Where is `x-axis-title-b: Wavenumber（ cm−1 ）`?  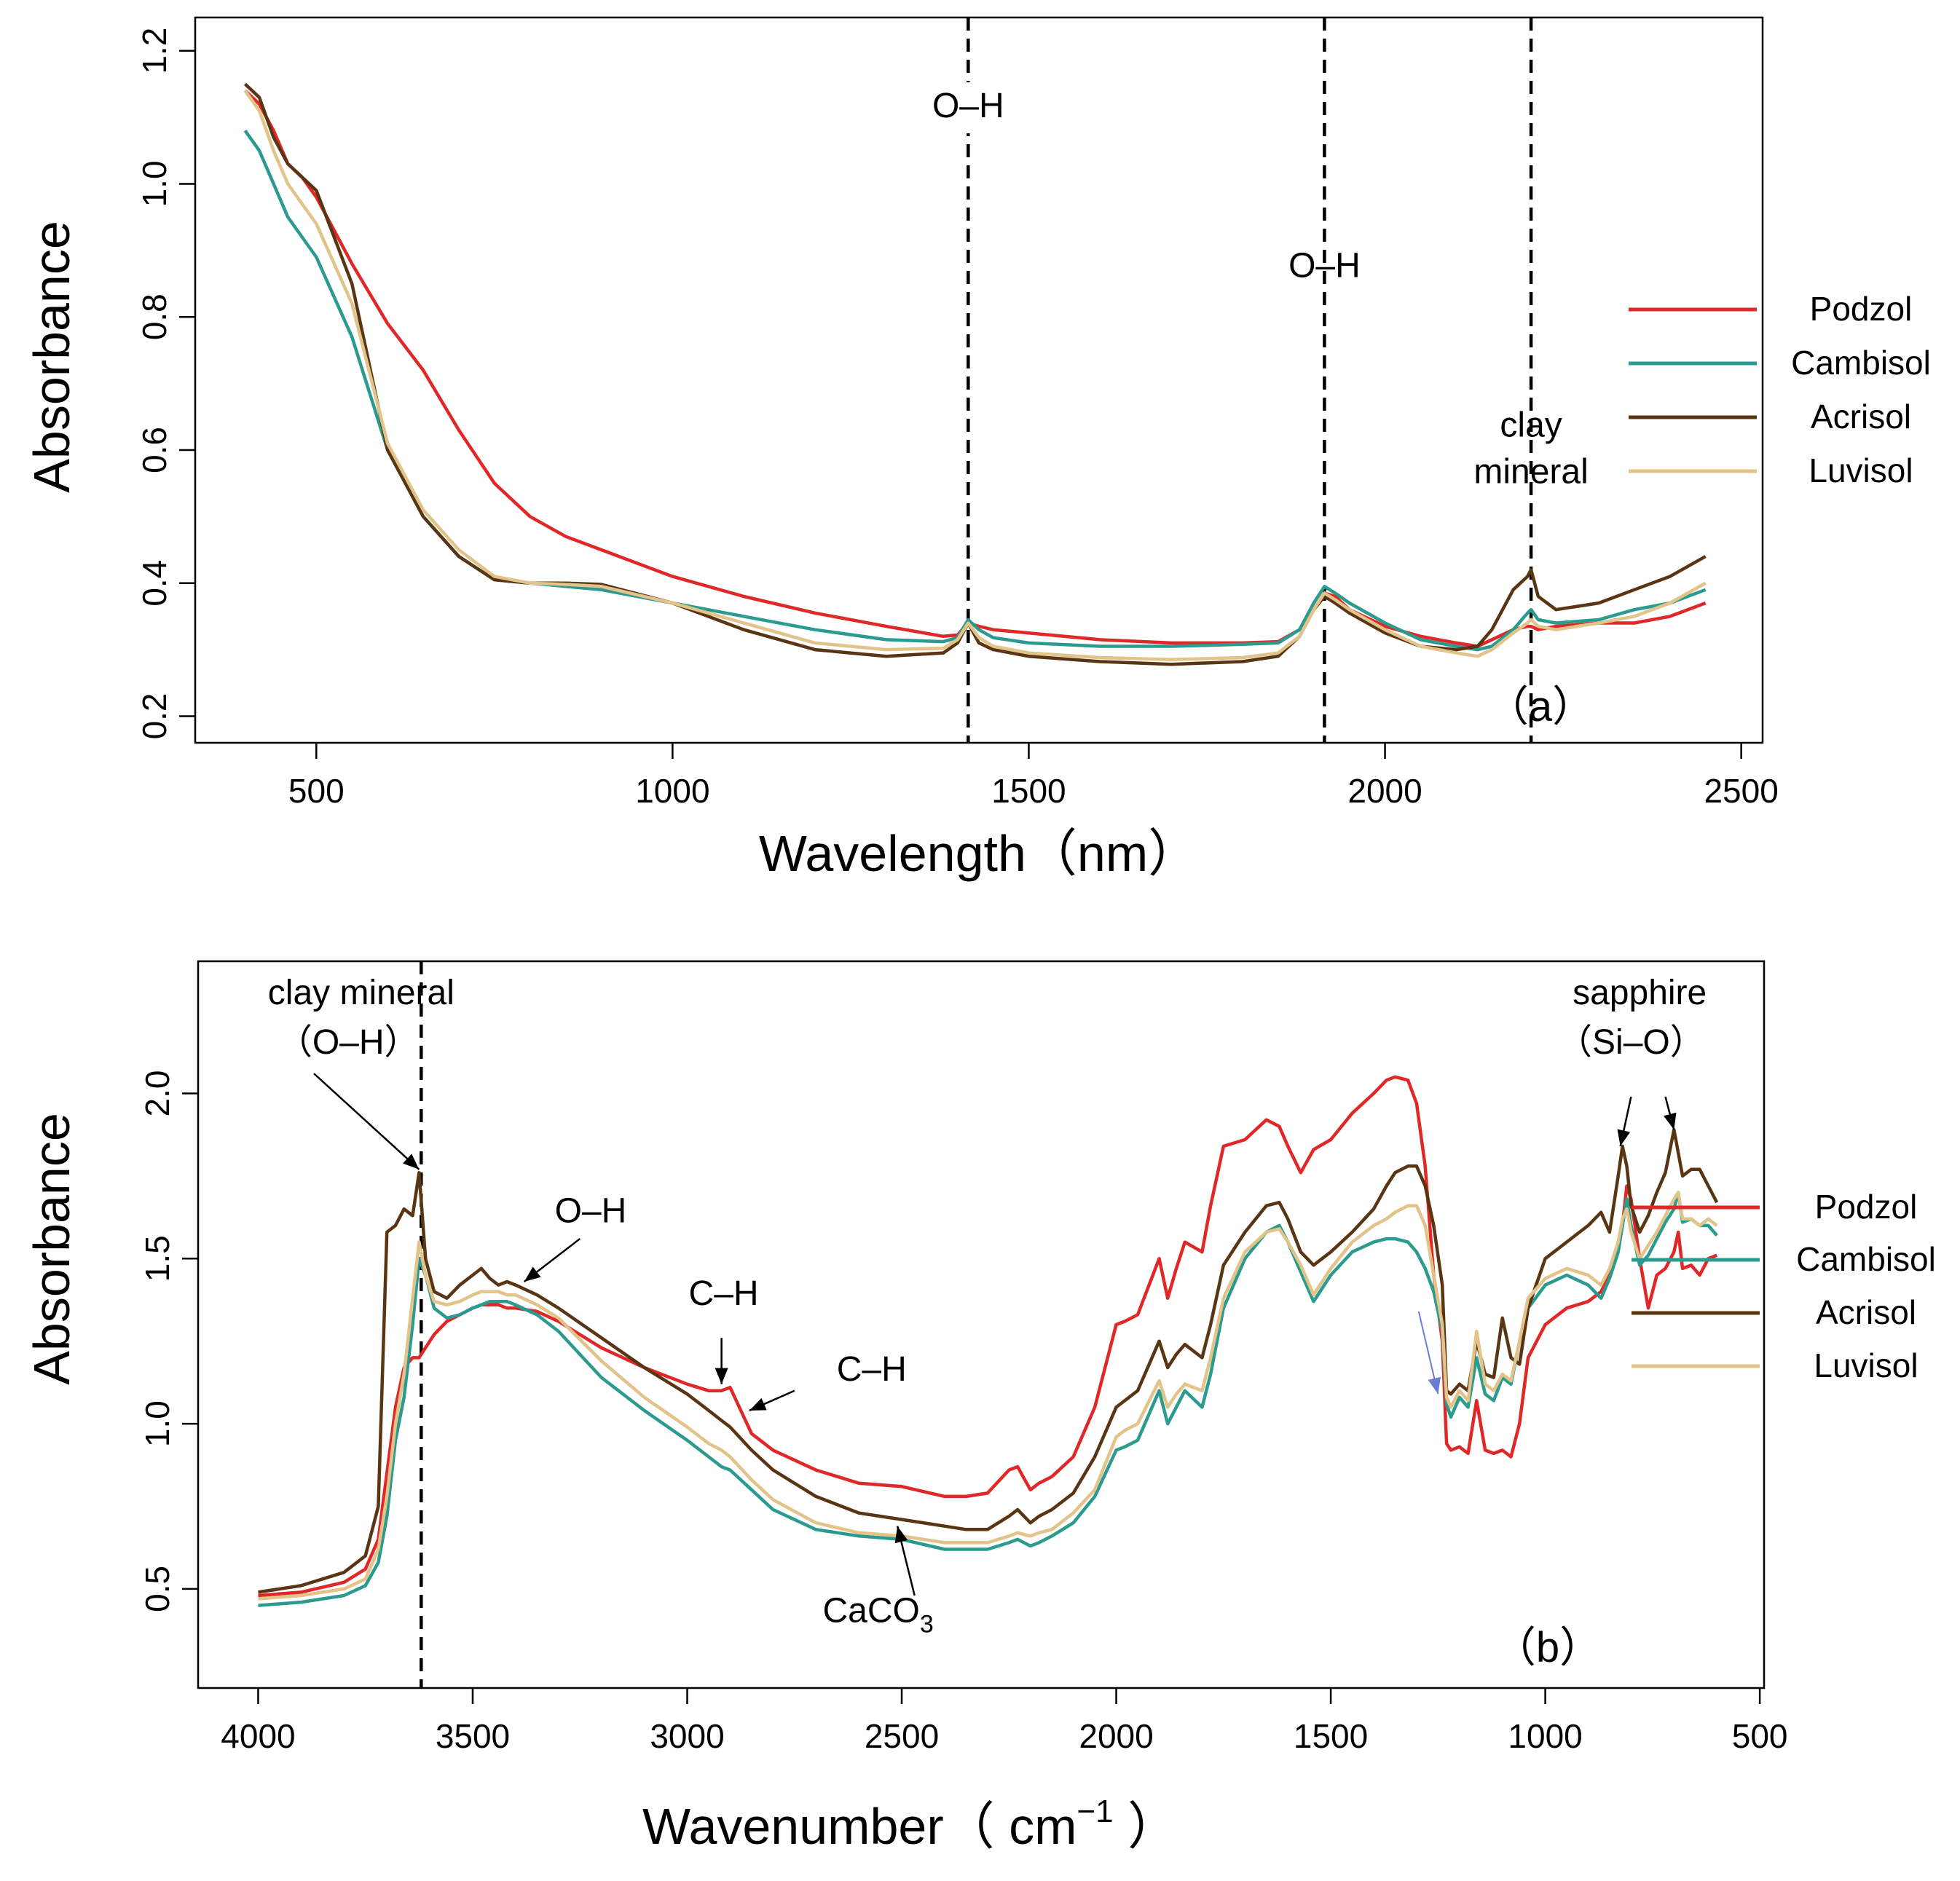 x-axis-title-b: Wavenumber（ cm−1 ） is located at coordinates (910, 1824).